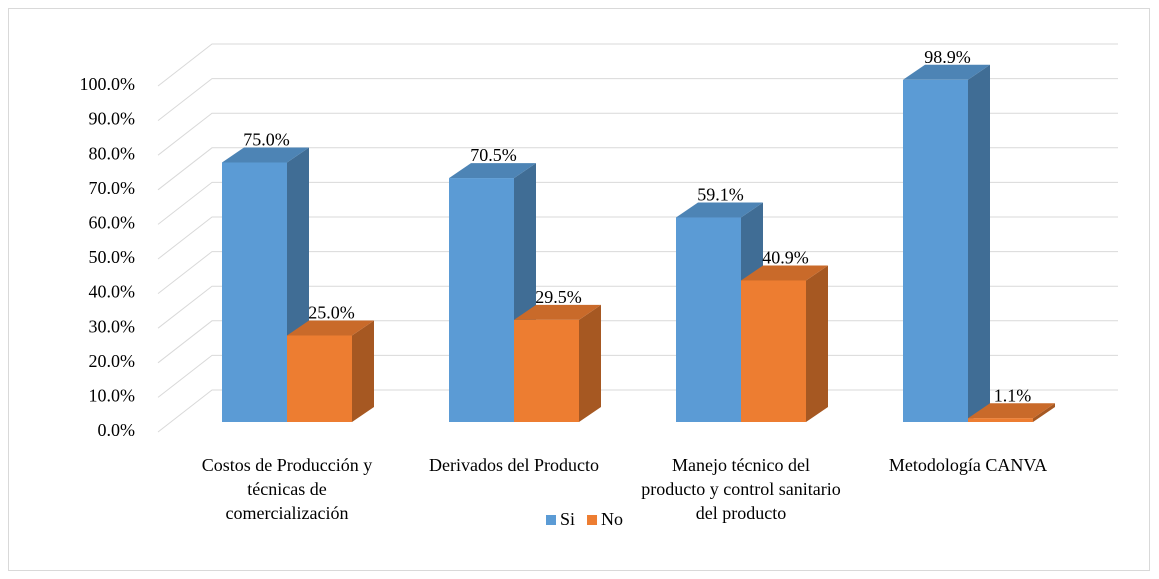  What do you see at coordinates (785, 258) in the screenshot?
I see `data-label: 40.9%` at bounding box center [785, 258].